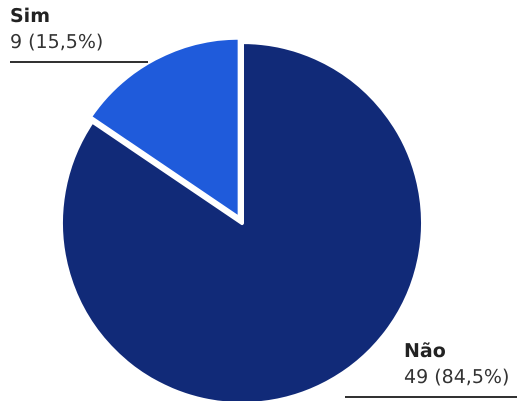  Describe the element at coordinates (425, 351) in the screenshot. I see `slice-label: Não` at that location.